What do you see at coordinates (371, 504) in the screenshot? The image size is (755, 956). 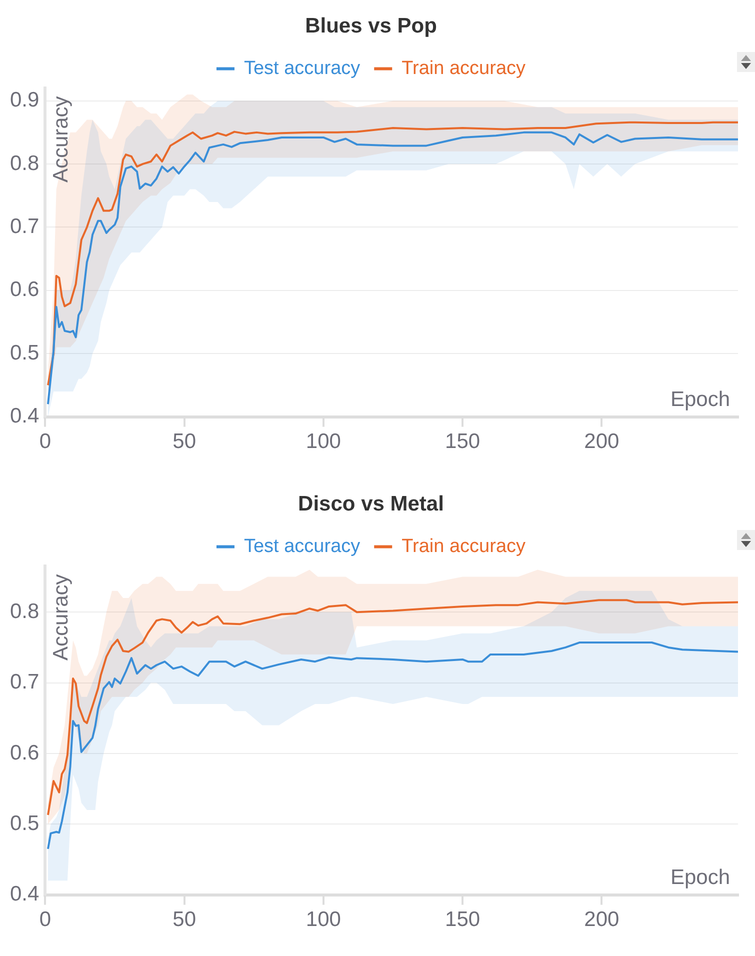 I see `chart-title: Disco vs Metal` at bounding box center [371, 504].